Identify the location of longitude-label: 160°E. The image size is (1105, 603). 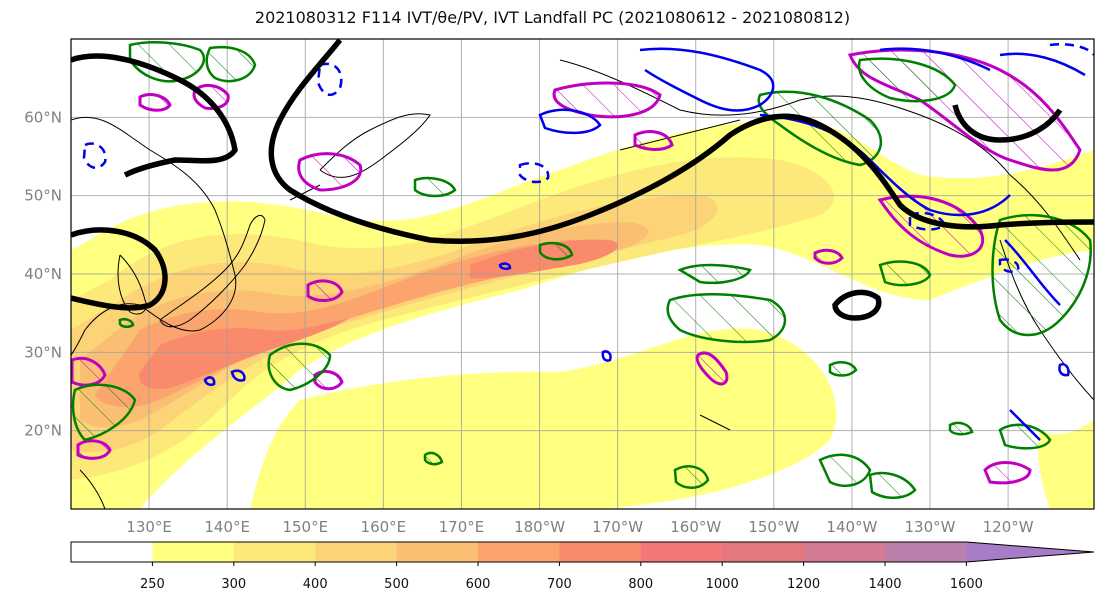
(384, 527).